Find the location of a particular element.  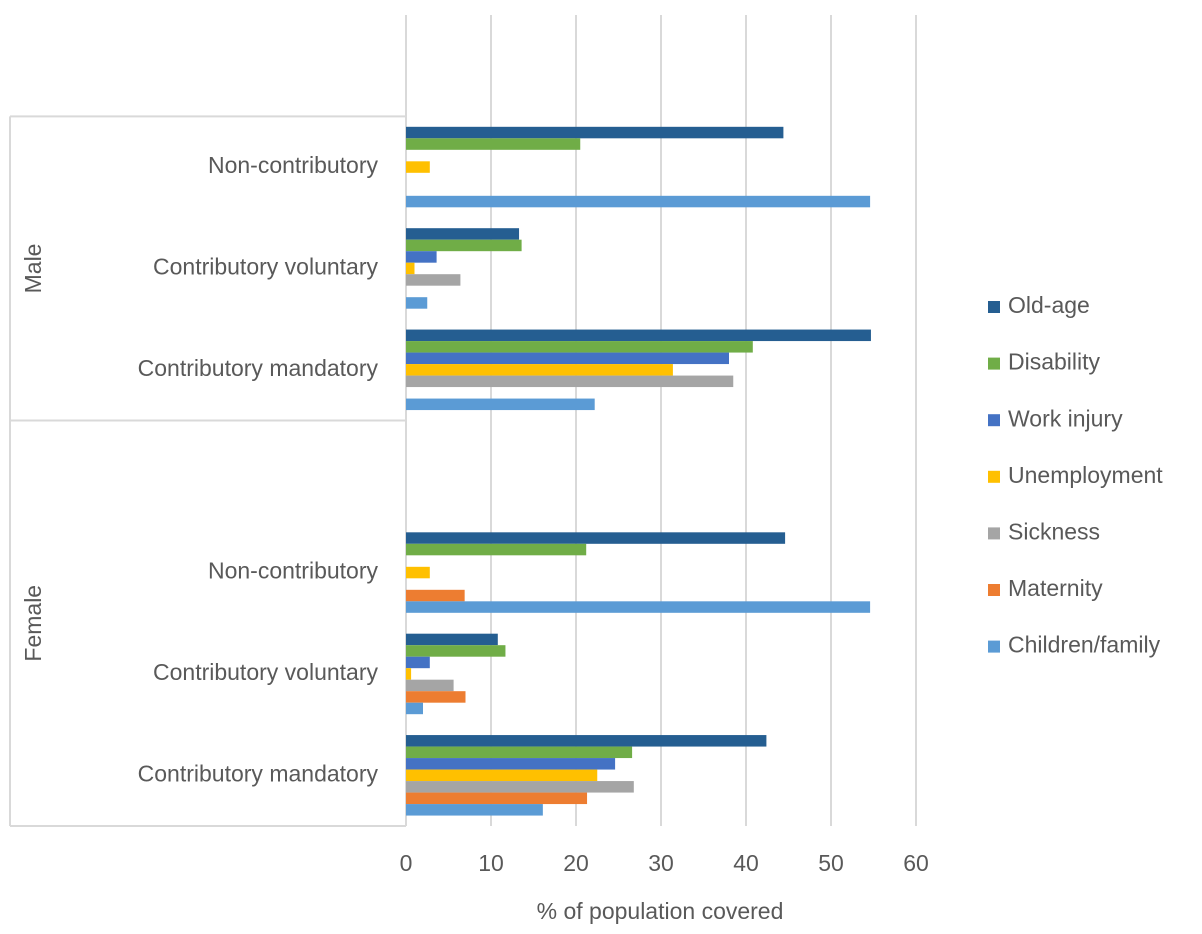

x-tick-label: 20 is located at coordinates (576, 863).